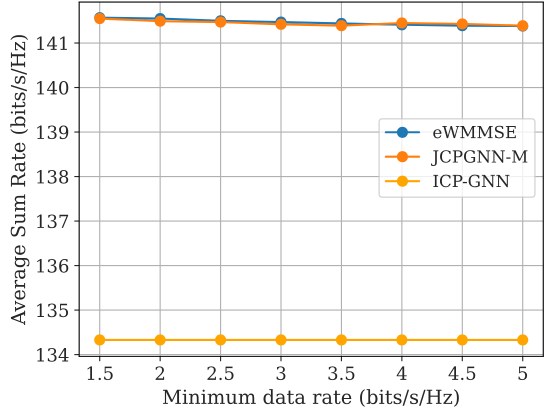 The width and height of the screenshot is (546, 412). I want to click on y-tick-label: 141, so click(52, 43).